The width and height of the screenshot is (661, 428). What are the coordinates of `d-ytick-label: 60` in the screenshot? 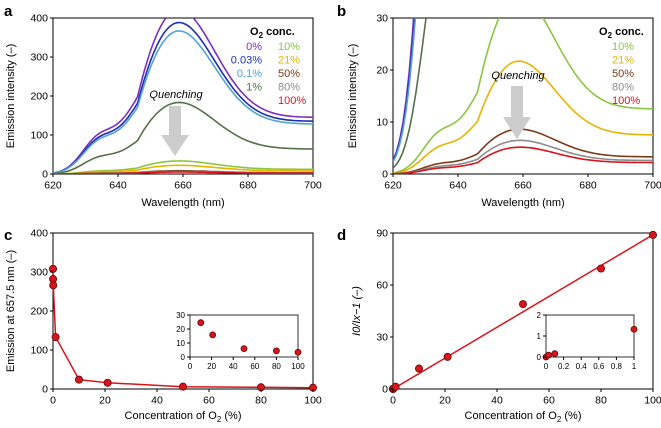 It's located at (382, 286).